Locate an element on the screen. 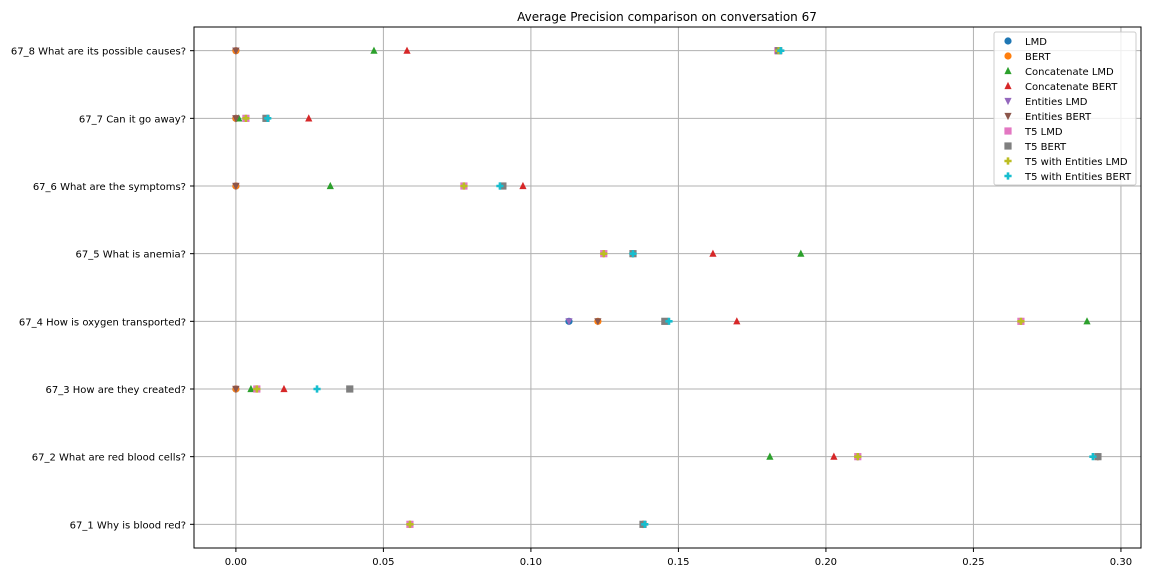 The width and height of the screenshot is (1152, 580). legend-label: T5 with Entities LMD is located at coordinates (1076, 162).